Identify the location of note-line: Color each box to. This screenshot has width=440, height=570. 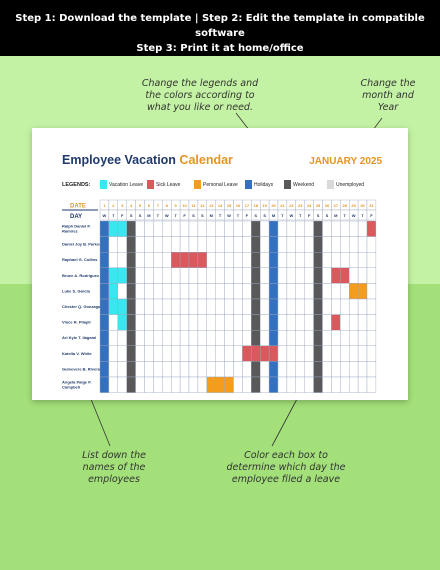
(286, 455).